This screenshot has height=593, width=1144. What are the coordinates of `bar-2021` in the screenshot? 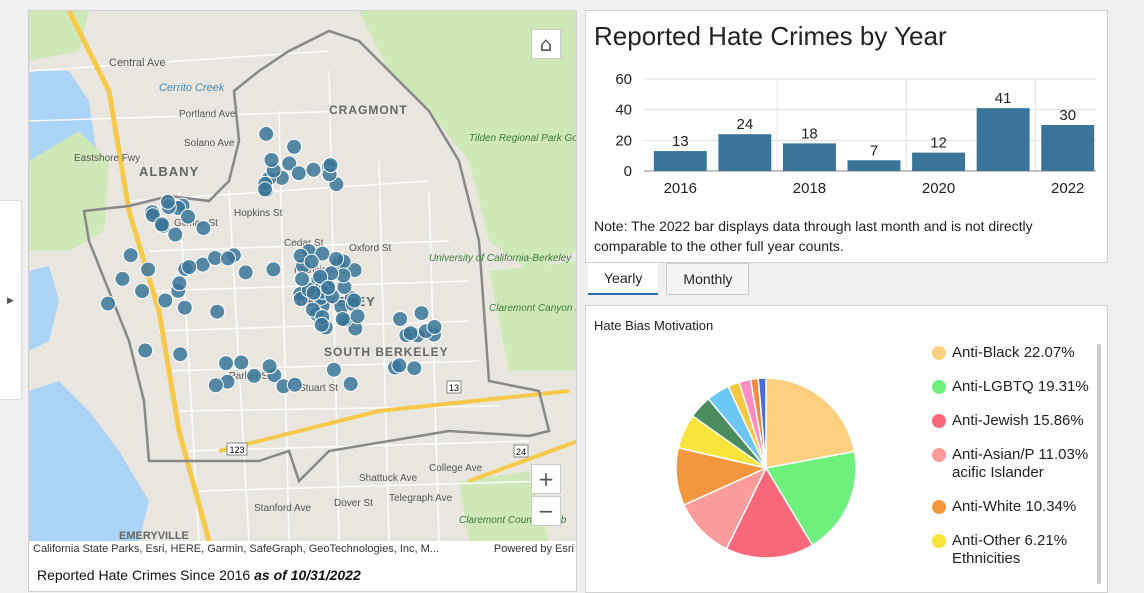 It's located at (1003, 139).